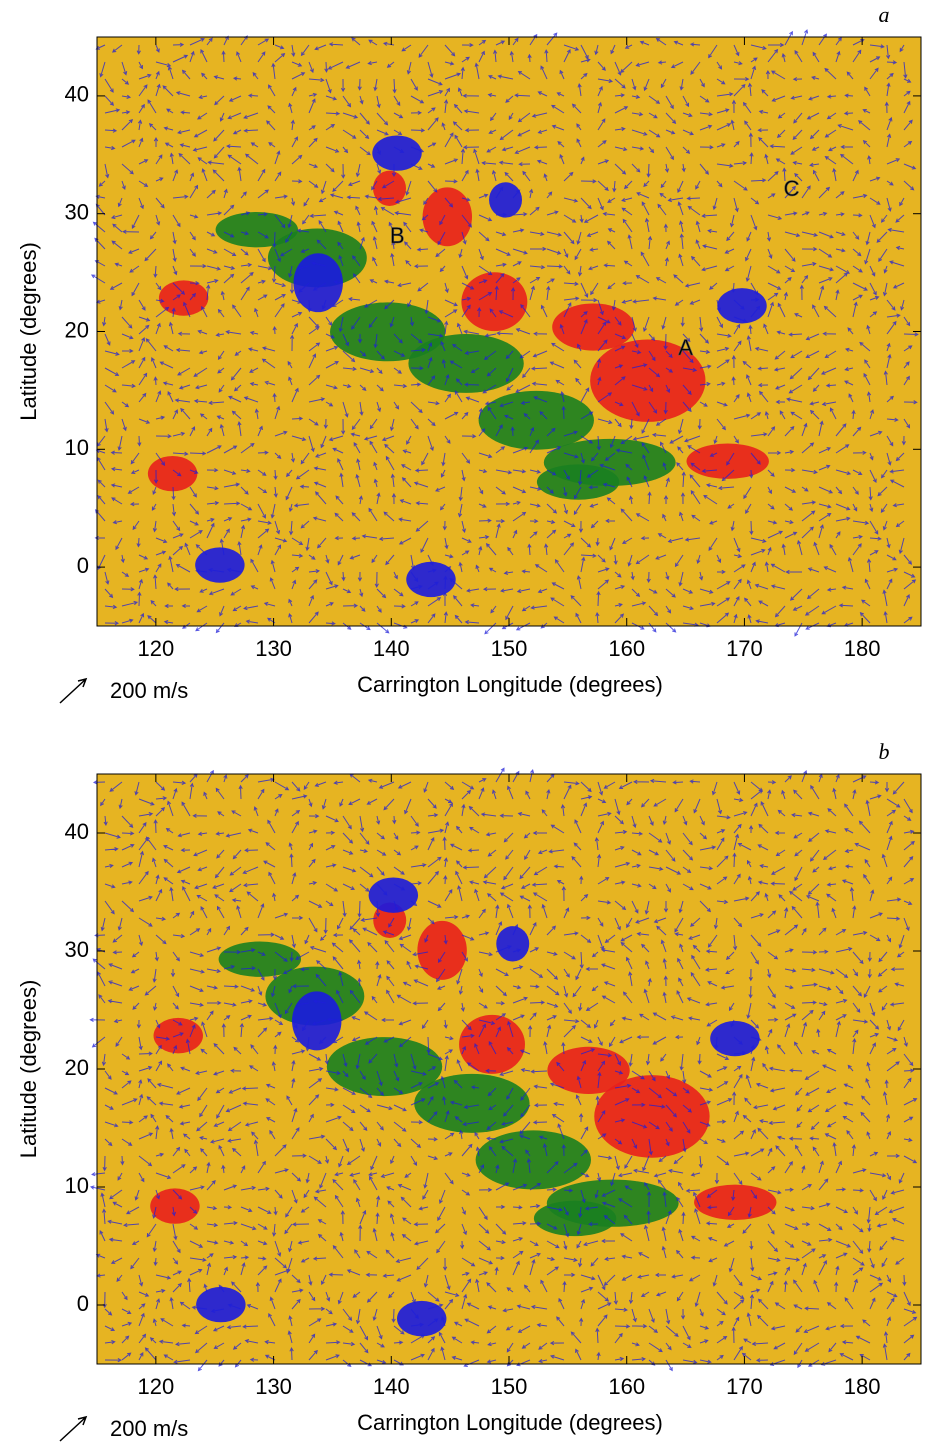 The height and width of the screenshot is (1448, 930). I want to click on panel-label: a, so click(884, 14).